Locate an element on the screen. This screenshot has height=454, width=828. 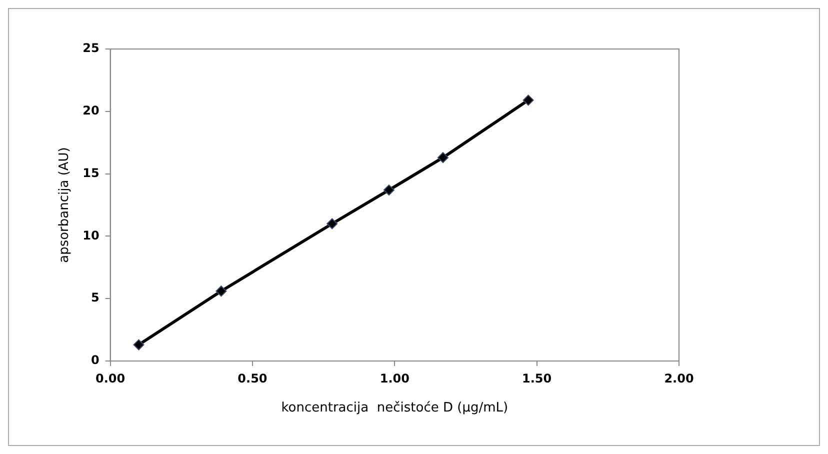
x-tick-label: 1.50 is located at coordinates (537, 378).